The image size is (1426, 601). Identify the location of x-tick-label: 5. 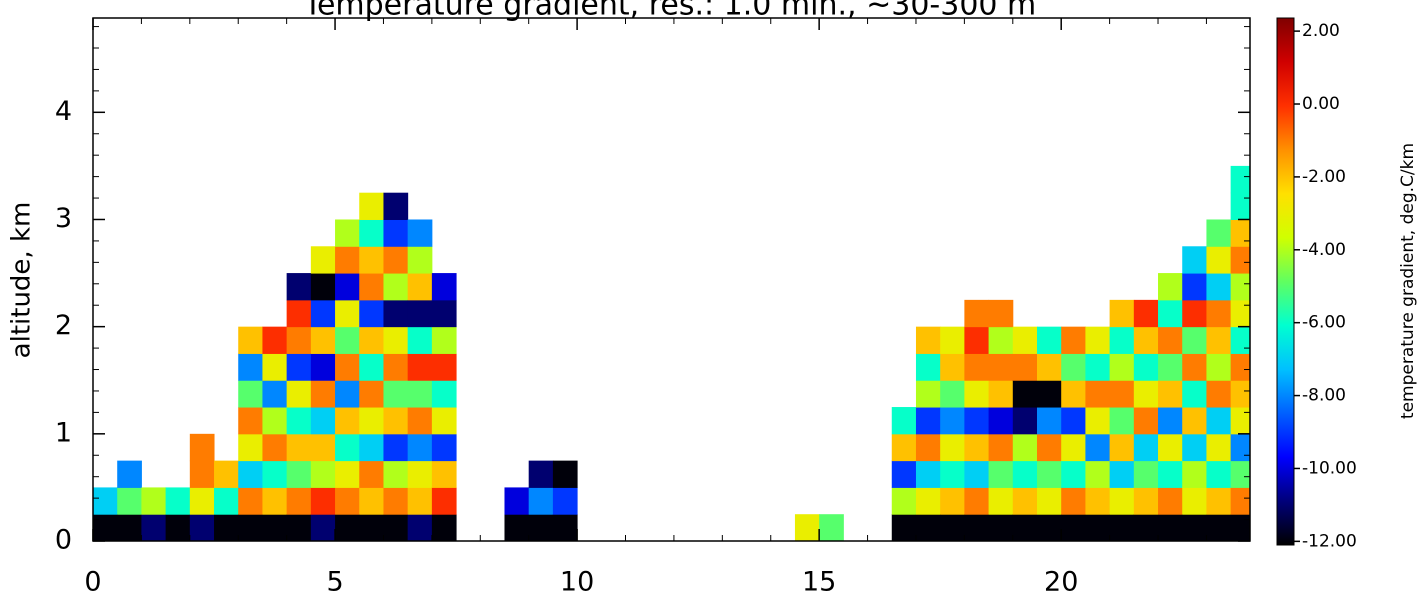
(334, 582).